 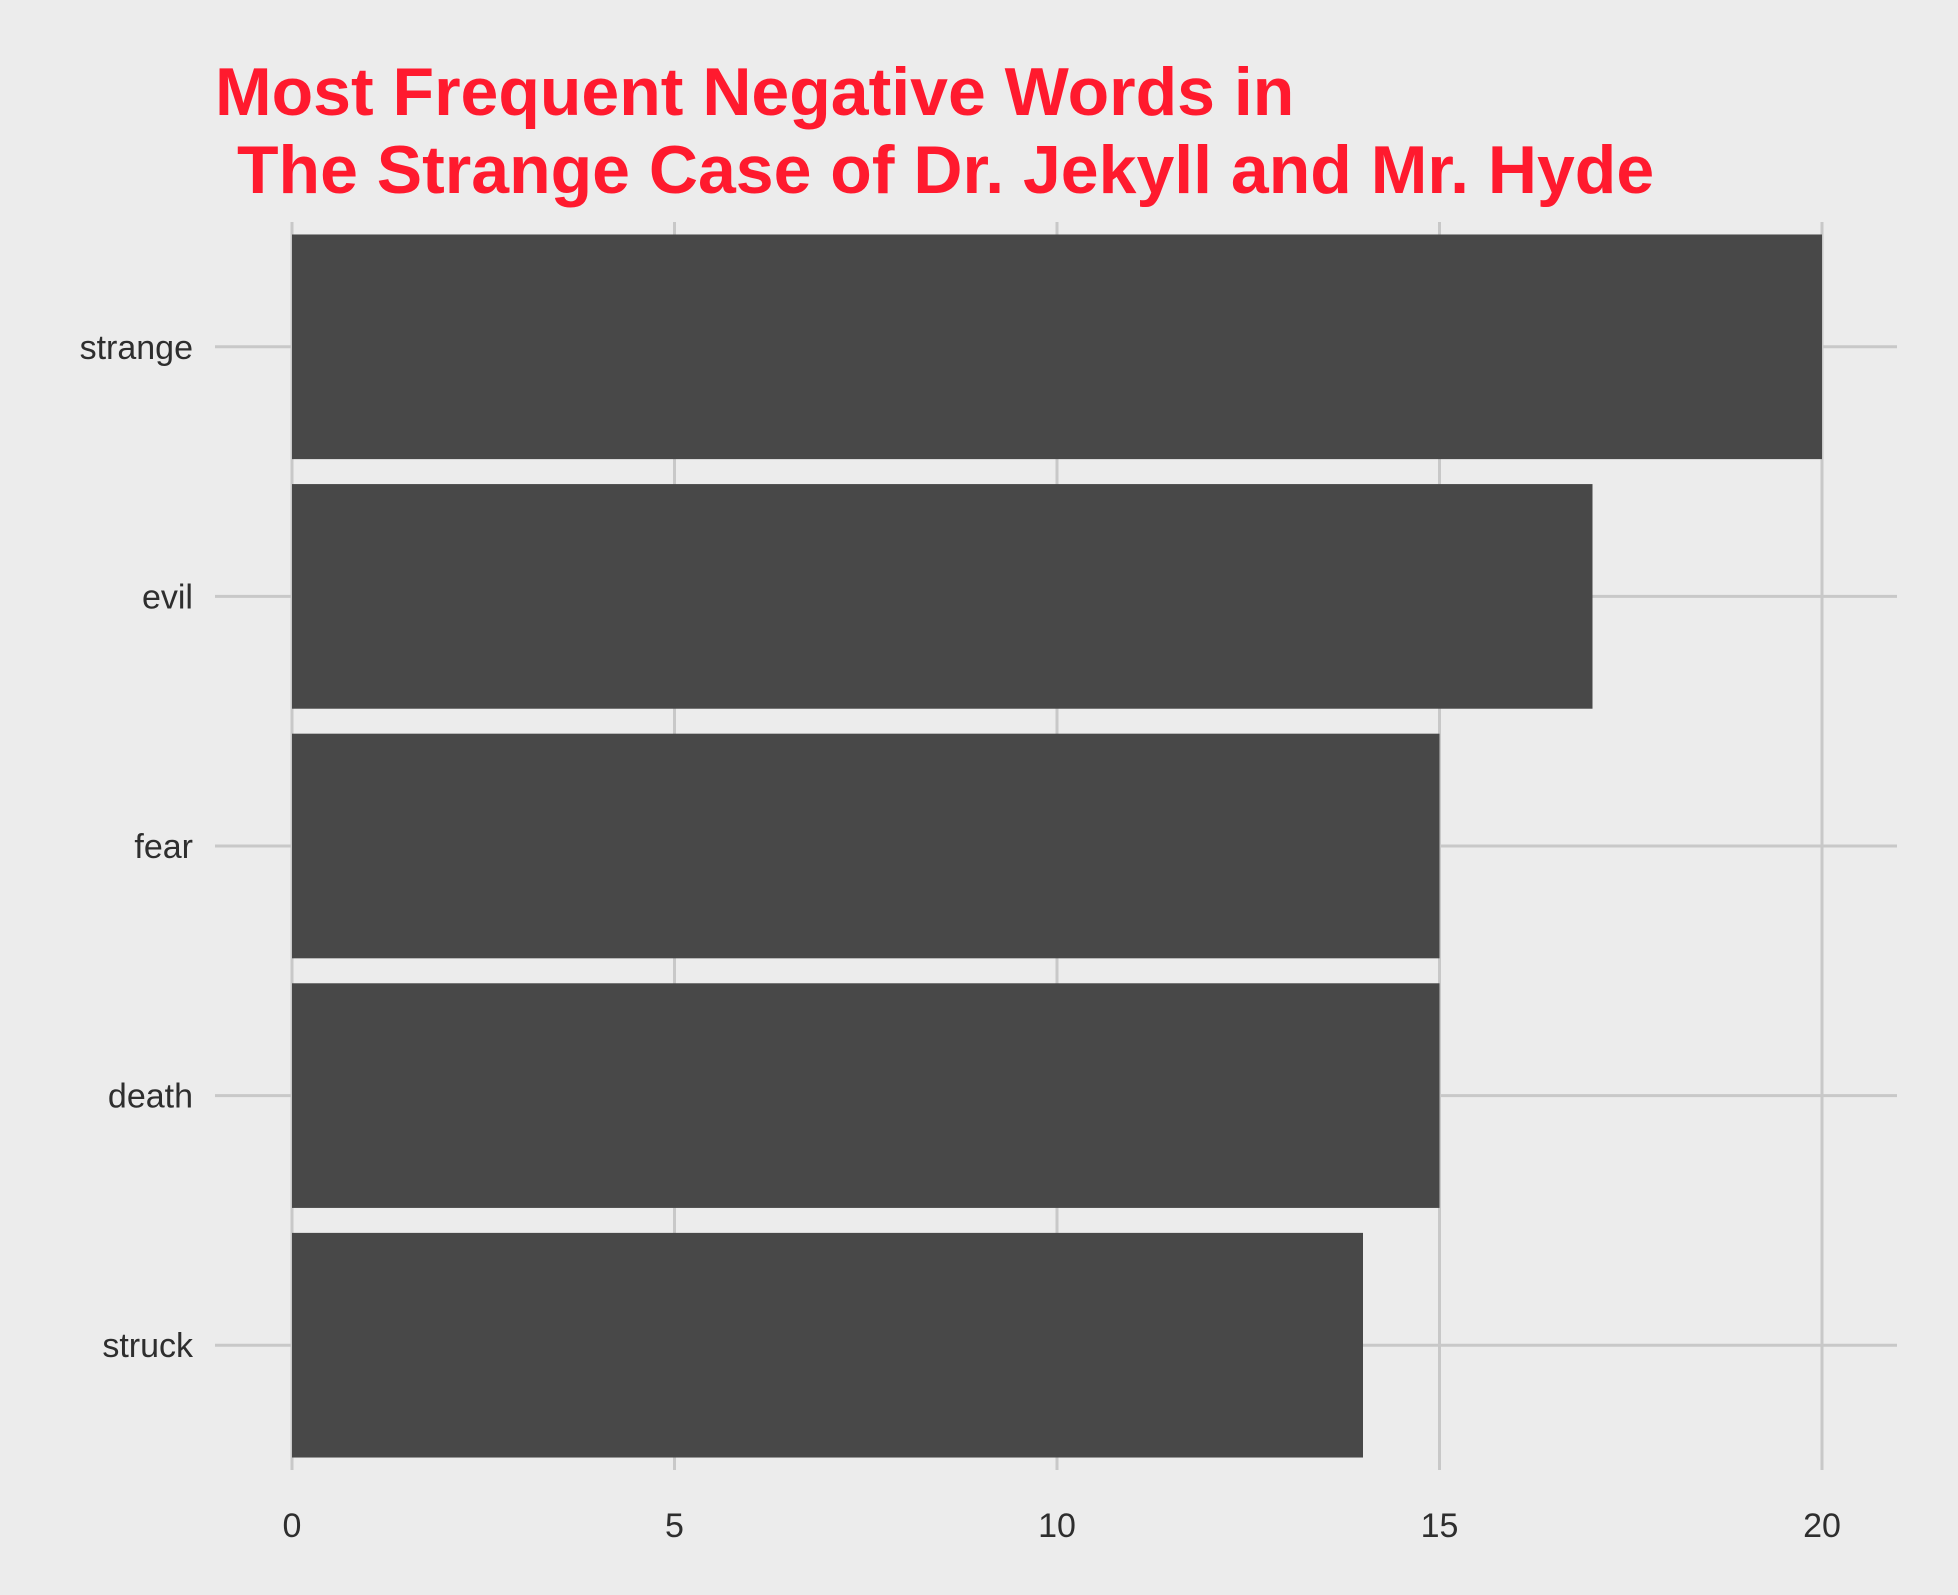 What do you see at coordinates (1057, 347) in the screenshot?
I see `bar-strange` at bounding box center [1057, 347].